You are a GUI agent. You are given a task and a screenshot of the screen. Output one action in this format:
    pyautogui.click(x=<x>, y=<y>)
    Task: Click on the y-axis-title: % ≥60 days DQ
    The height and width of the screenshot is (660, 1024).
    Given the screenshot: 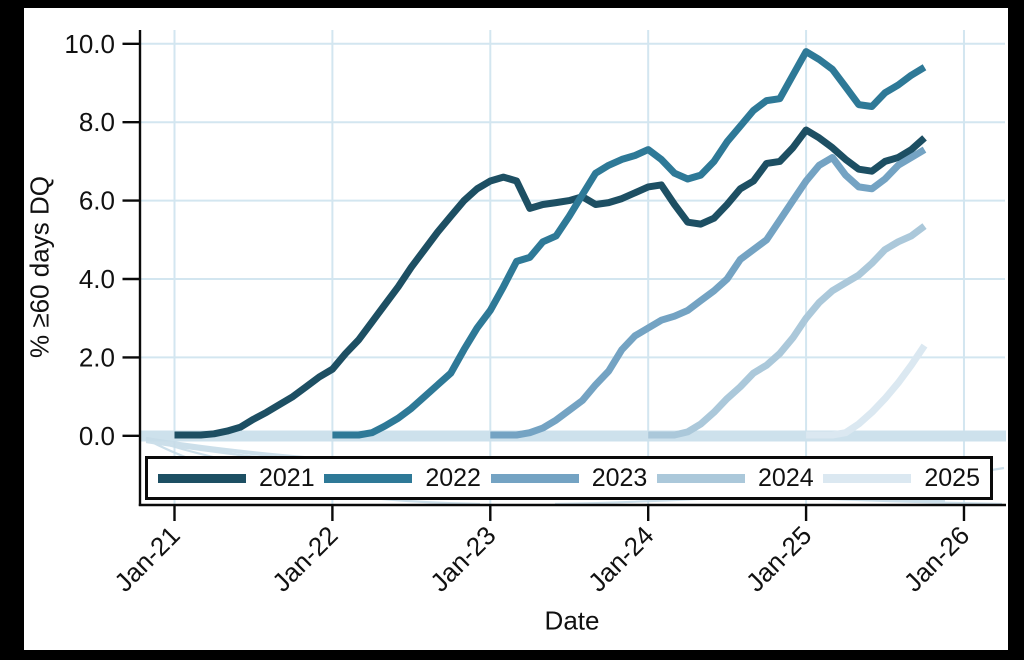 What is the action you would take?
    pyautogui.click(x=39, y=267)
    